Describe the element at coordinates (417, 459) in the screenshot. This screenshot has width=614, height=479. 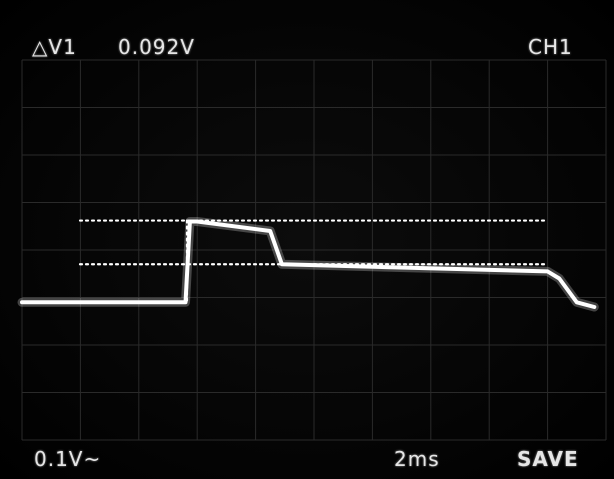
I see `time-per-division: 2ms` at that location.